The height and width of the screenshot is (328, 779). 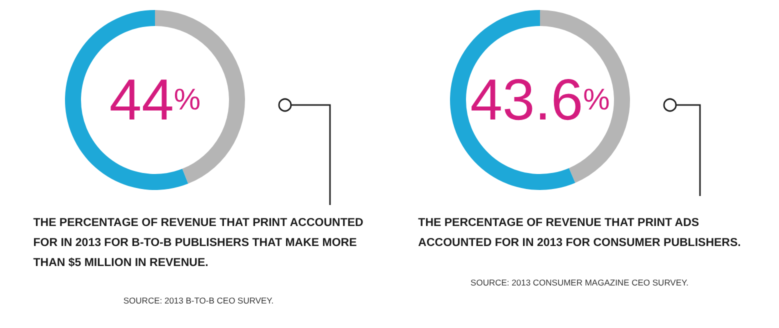 What do you see at coordinates (579, 233) in the screenshot?
I see `text: THE PERCENTAGE OF REVENUE THAT PRINT ADS ACCOUNTED FOR IN 2013 FOR CONSUMER PUBLISHERS.` at bounding box center [579, 233].